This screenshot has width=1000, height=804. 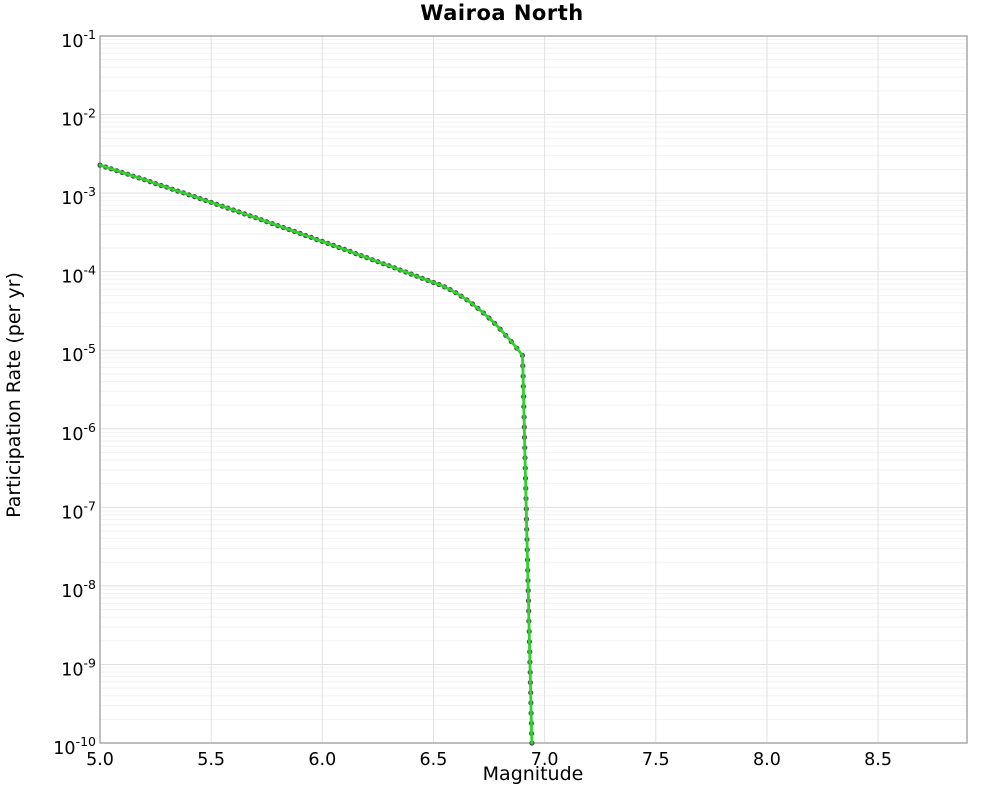 What do you see at coordinates (78, 353) in the screenshot?
I see `y-tick-label: 10⁻⁵` at bounding box center [78, 353].